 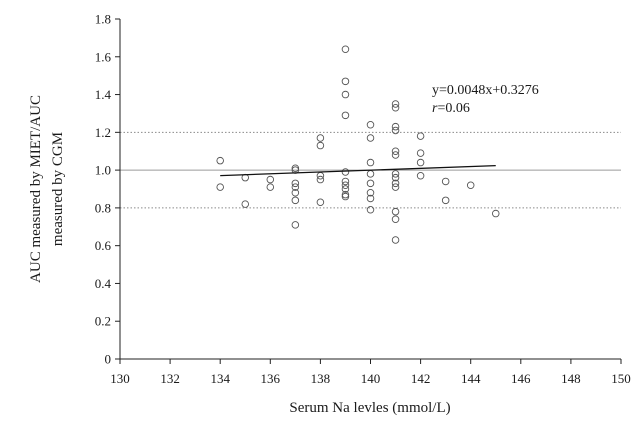 I want to click on x-axis-title: Serum Na levles (mmol/L), so click(x=369, y=408).